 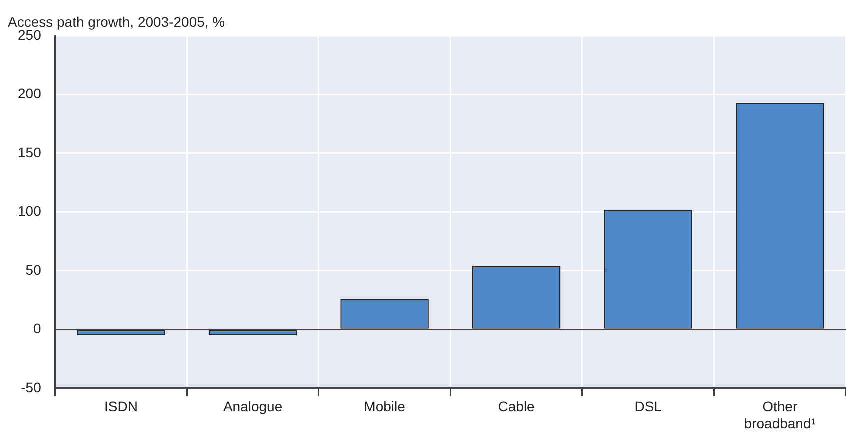 I want to click on x-tick-label: Cable, so click(x=517, y=406).